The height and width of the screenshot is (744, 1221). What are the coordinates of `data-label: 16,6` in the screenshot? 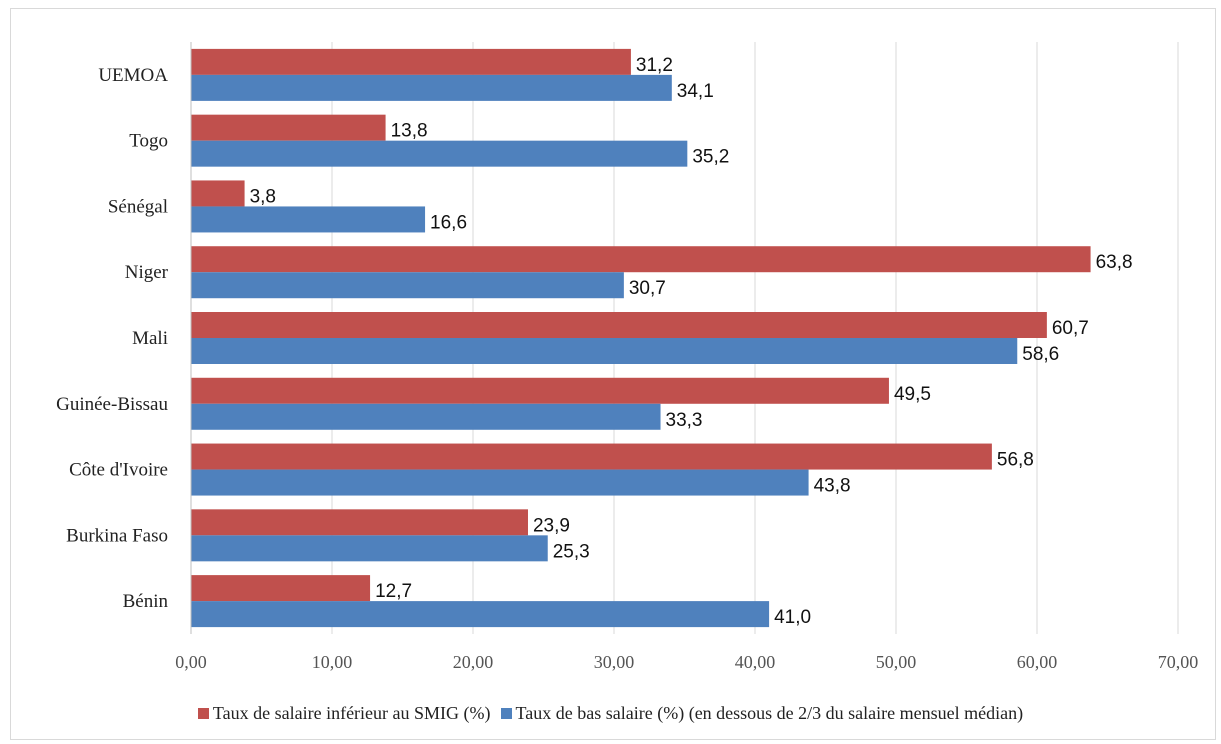 It's located at (448, 222).